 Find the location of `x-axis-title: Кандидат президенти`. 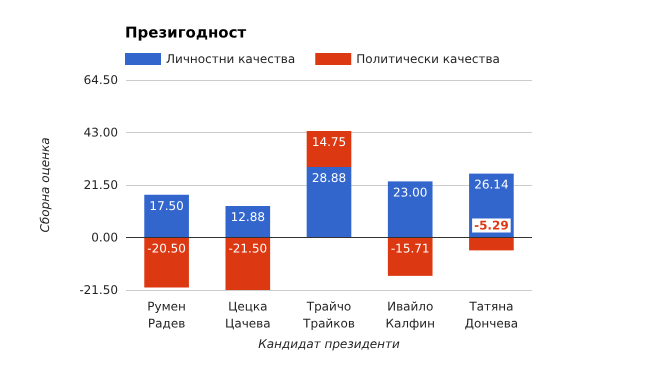

x-axis-title: Кандидат президенти is located at coordinates (329, 344).